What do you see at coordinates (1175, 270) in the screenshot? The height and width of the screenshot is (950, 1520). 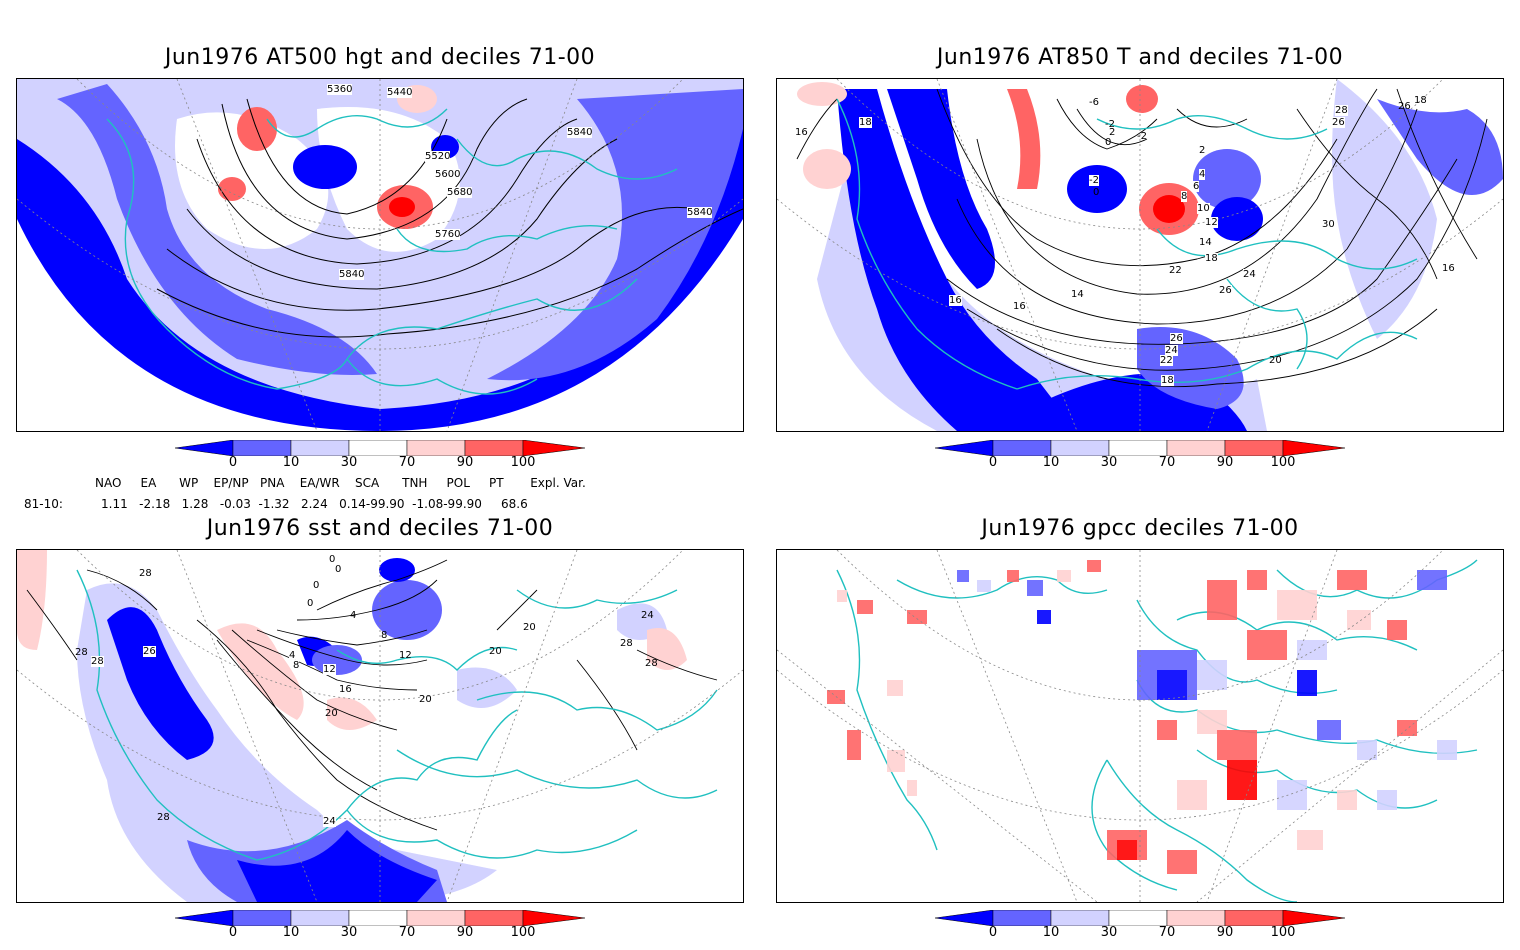 I see `contour-label: 22` at bounding box center [1175, 270].